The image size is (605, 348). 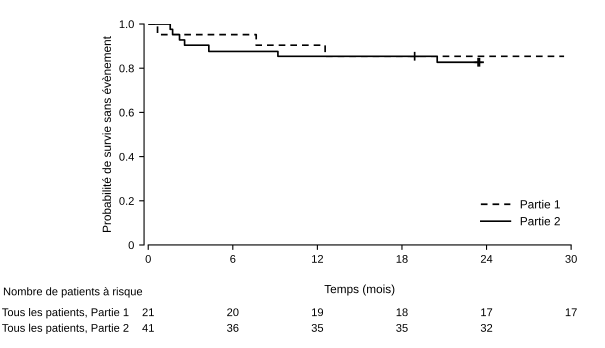 What do you see at coordinates (402, 259) in the screenshot?
I see `x-tick-label: 18` at bounding box center [402, 259].